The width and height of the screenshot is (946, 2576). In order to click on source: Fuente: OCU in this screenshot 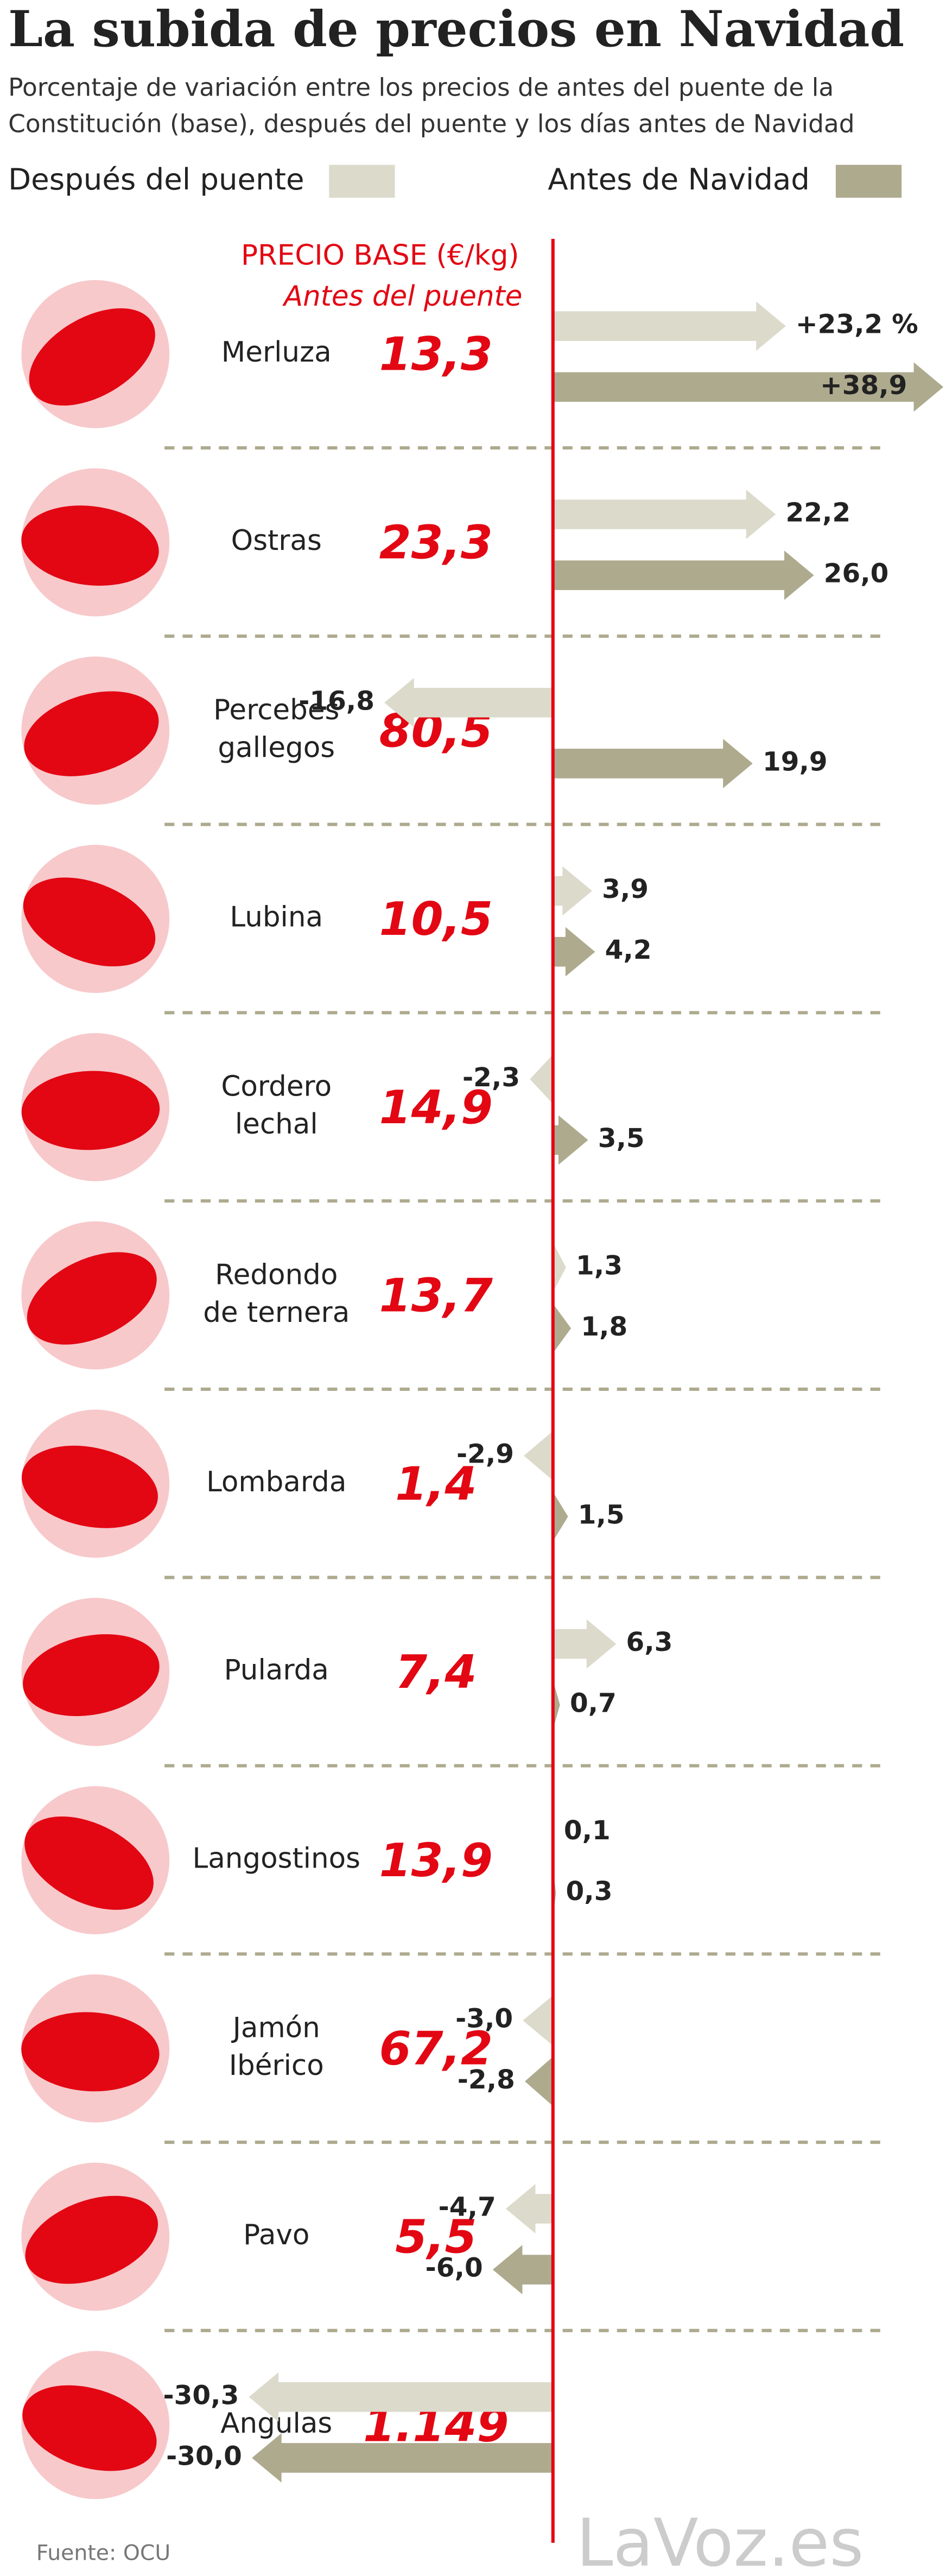, I will do `click(103, 2553)`.